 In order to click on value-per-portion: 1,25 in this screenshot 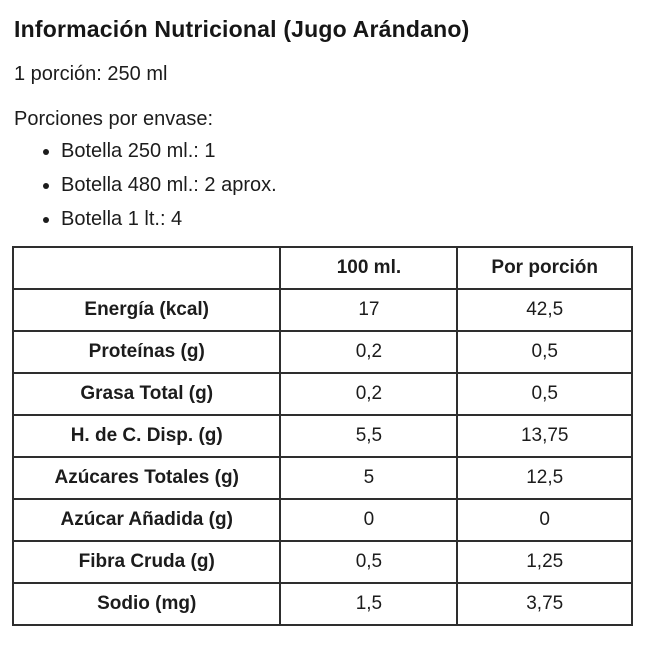, I will do `click(544, 562)`.